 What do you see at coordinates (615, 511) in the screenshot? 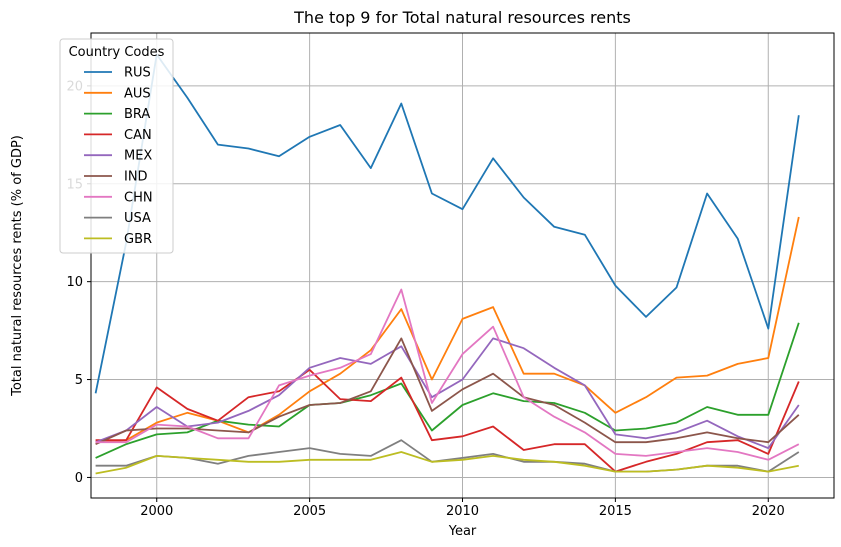
I see `x-tick-label: 2015` at bounding box center [615, 511].